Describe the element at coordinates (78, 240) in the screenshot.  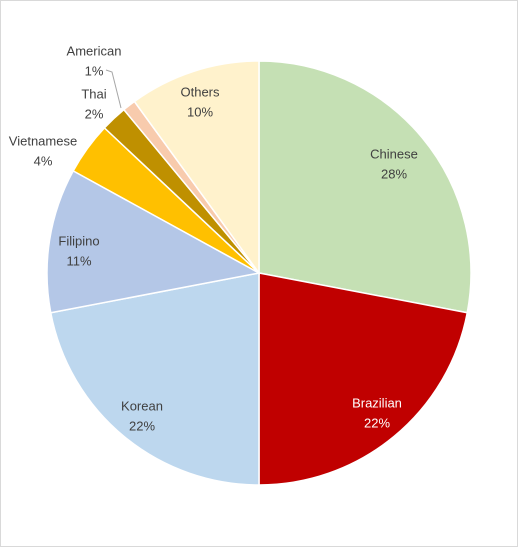
I see `slice-label: Filipino` at that location.